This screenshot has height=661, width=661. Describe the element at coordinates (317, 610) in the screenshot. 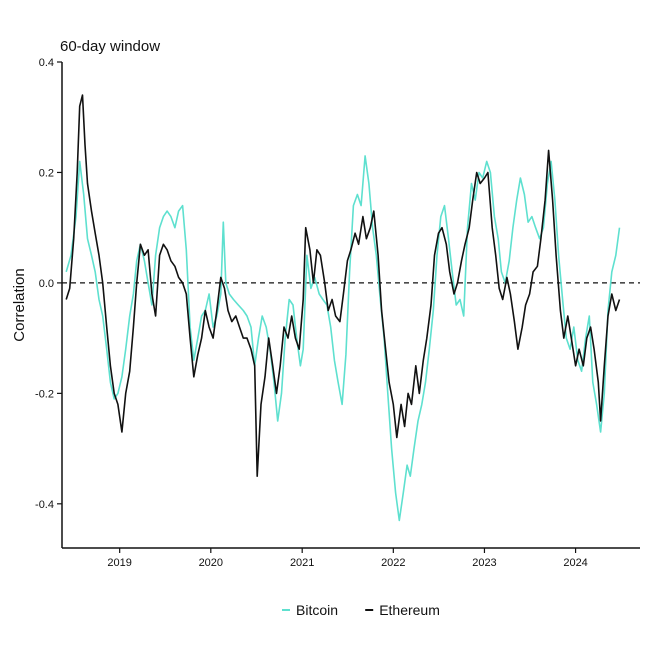

I see `legend-label-bitcoin: Bitcoin` at that location.